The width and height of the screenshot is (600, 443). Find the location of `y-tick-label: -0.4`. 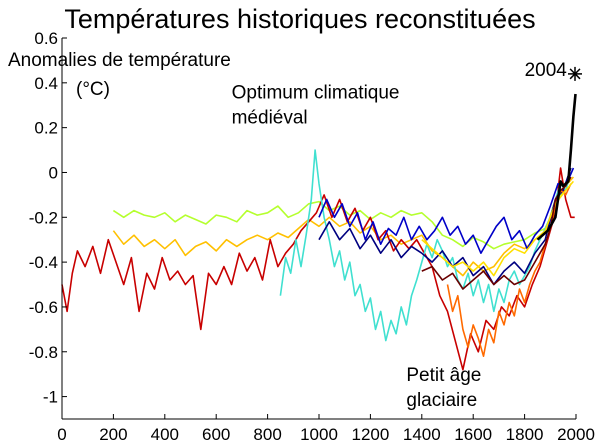

y-tick-label: -0.4 is located at coordinates (43, 262).